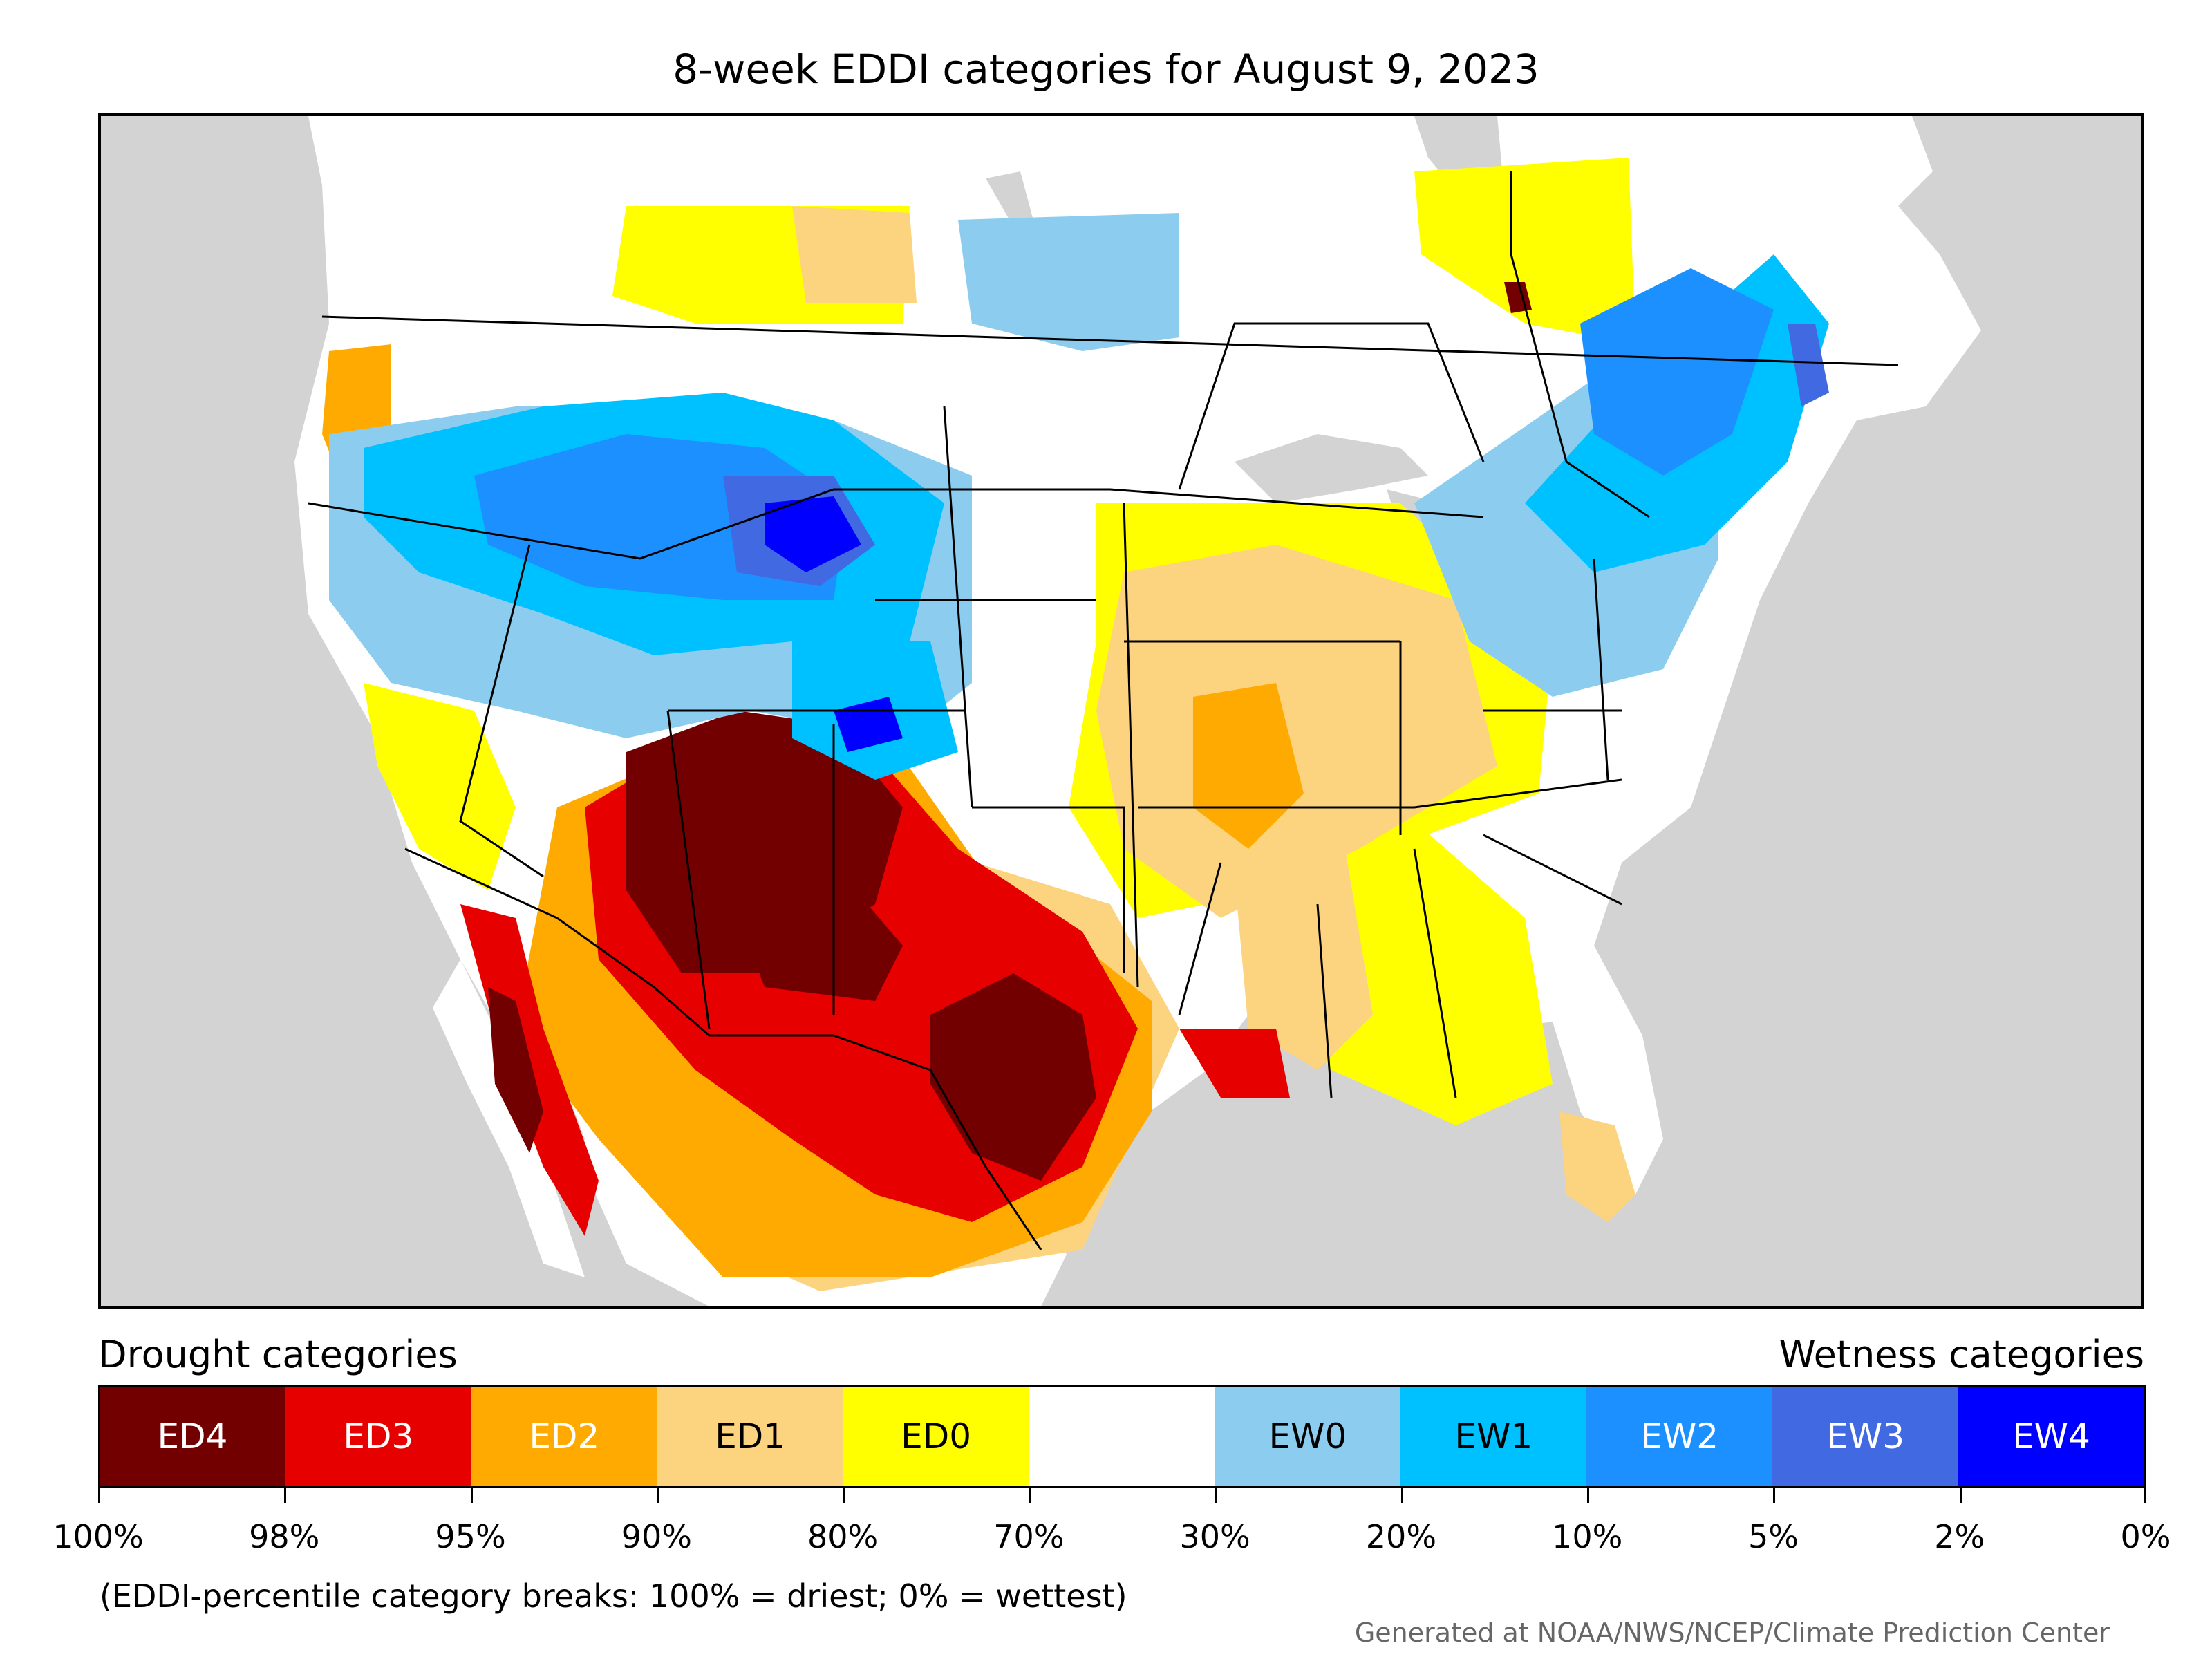 This screenshot has width=2212, height=1659. I want to click on colorbar-tick-label: 30%, so click(1214, 1536).